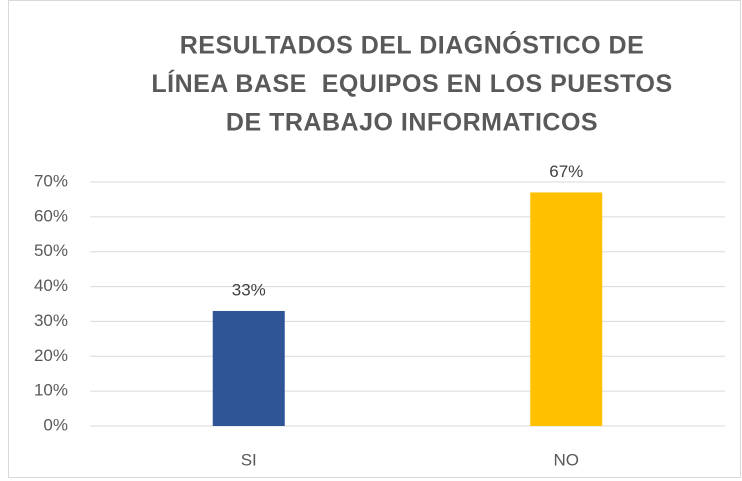 The height and width of the screenshot is (481, 742). I want to click on data-label: 67%, so click(566, 171).